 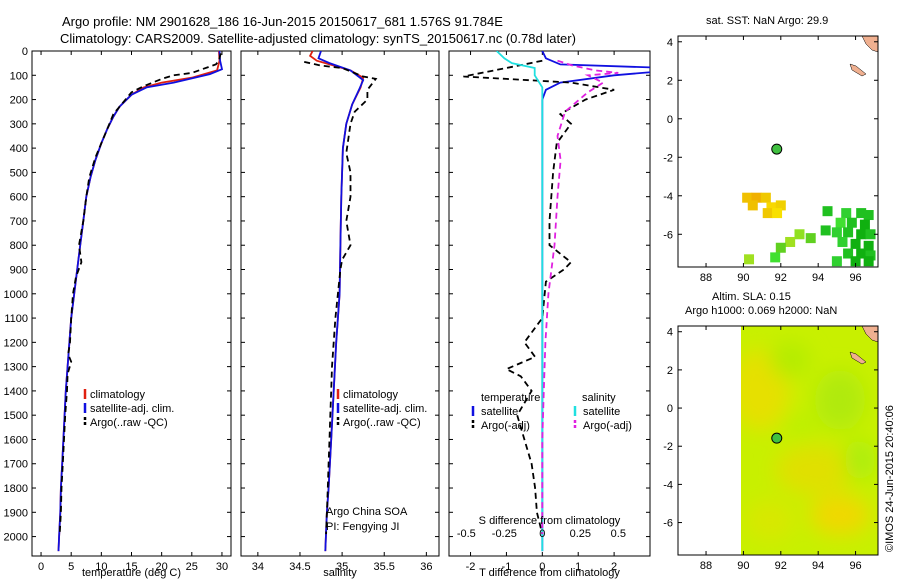 I want to click on sla-field, so click(x=809, y=440).